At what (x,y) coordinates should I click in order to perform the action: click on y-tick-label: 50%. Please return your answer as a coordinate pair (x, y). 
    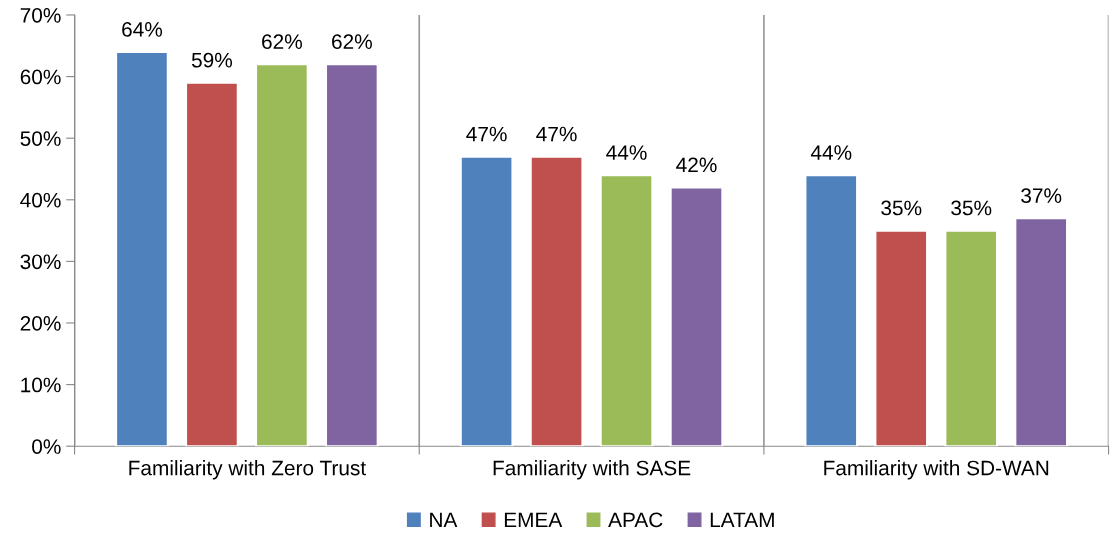
    Looking at the image, I should click on (40, 138).